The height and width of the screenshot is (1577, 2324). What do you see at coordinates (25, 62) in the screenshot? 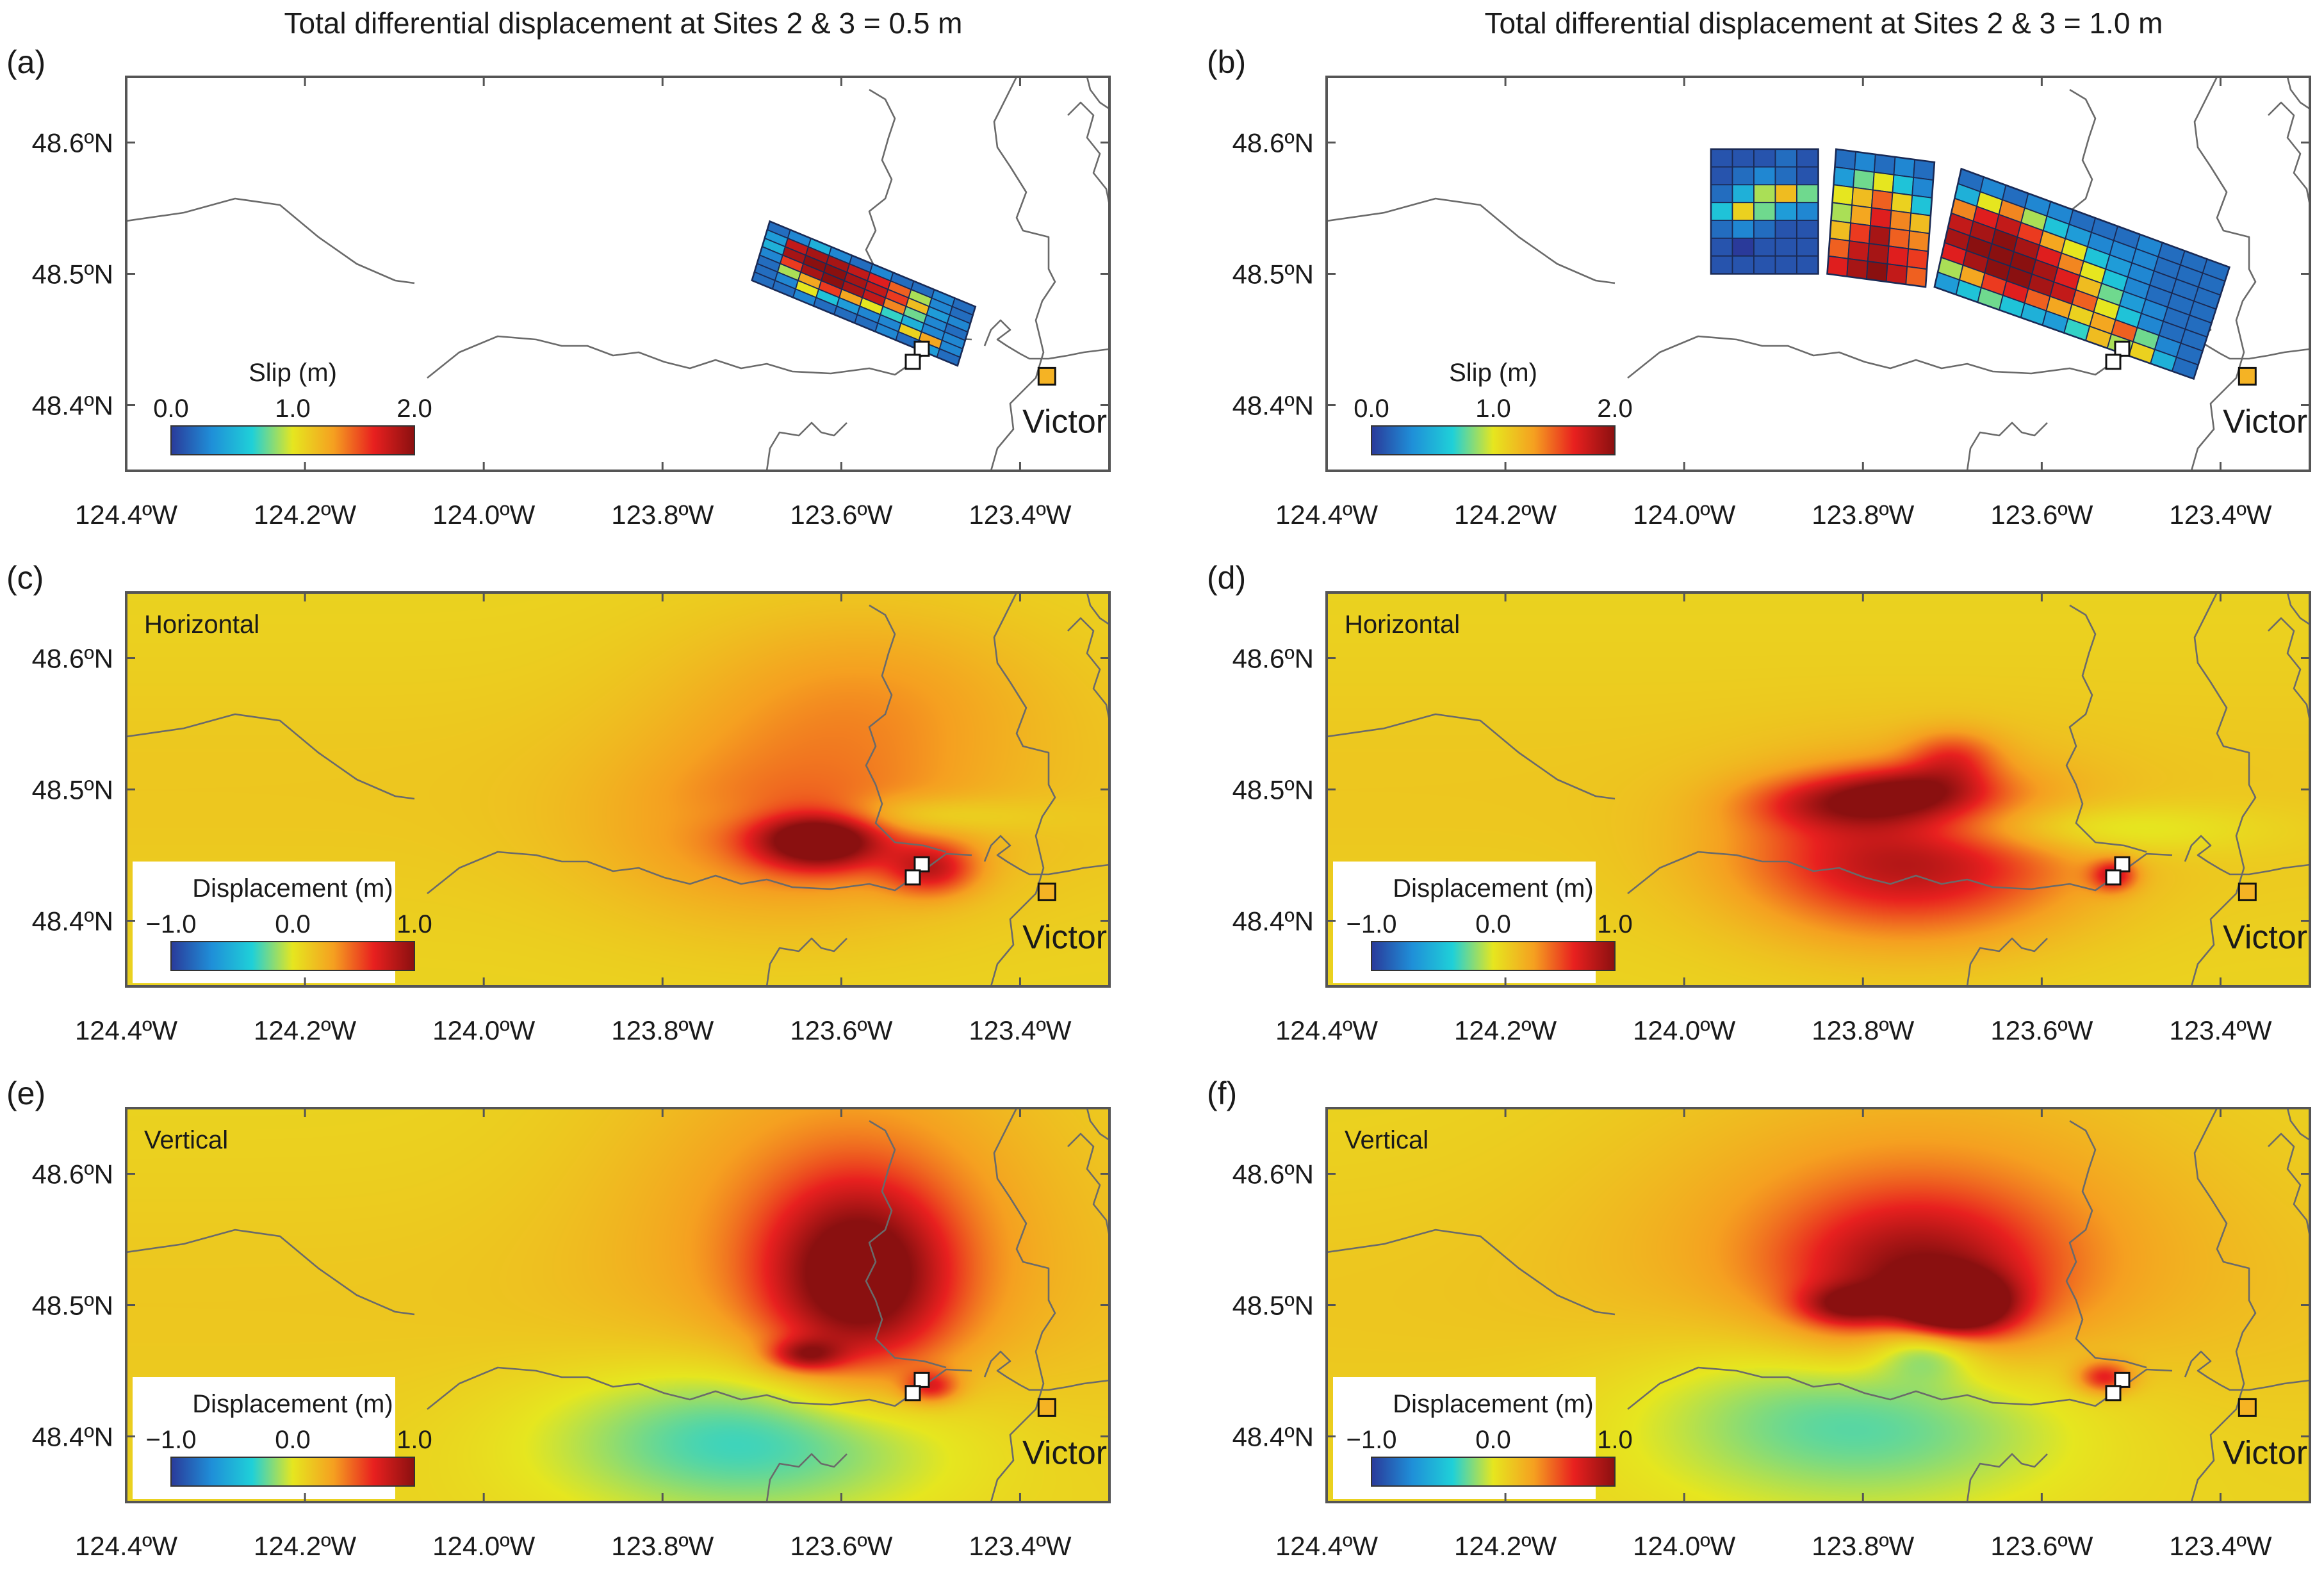
I see `panel-label: (a)` at bounding box center [25, 62].